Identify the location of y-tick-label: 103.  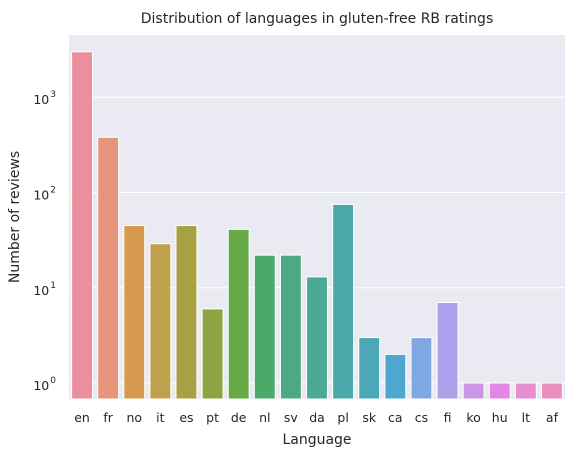
(44, 98).